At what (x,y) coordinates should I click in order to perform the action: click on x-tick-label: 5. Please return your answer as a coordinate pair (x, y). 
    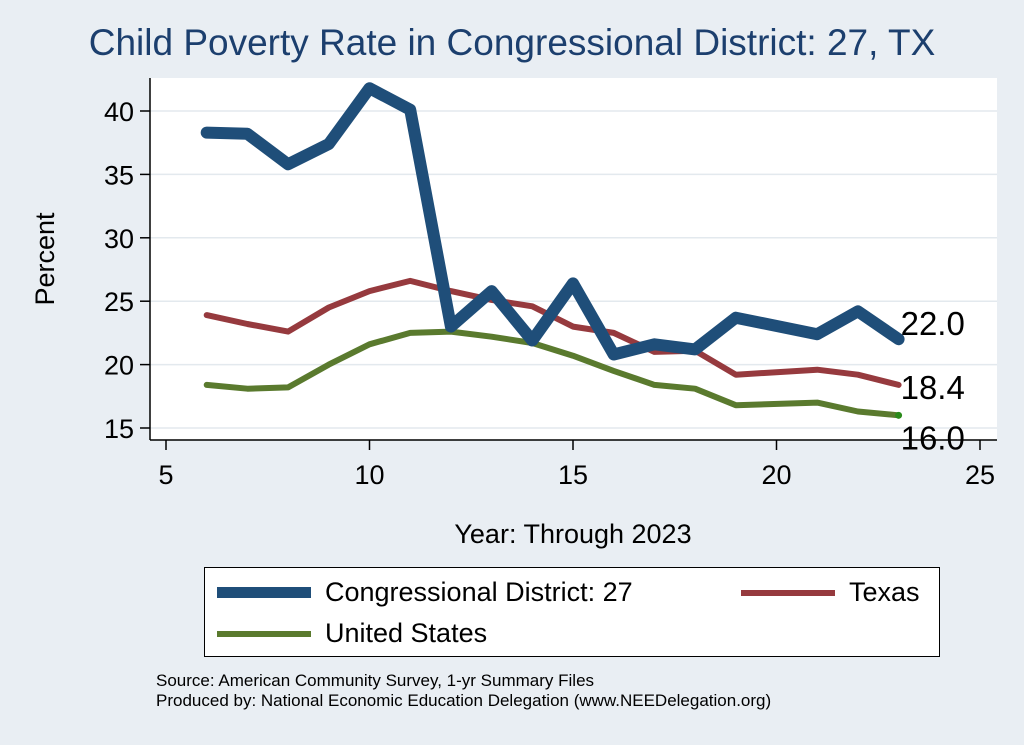
    Looking at the image, I should click on (165, 475).